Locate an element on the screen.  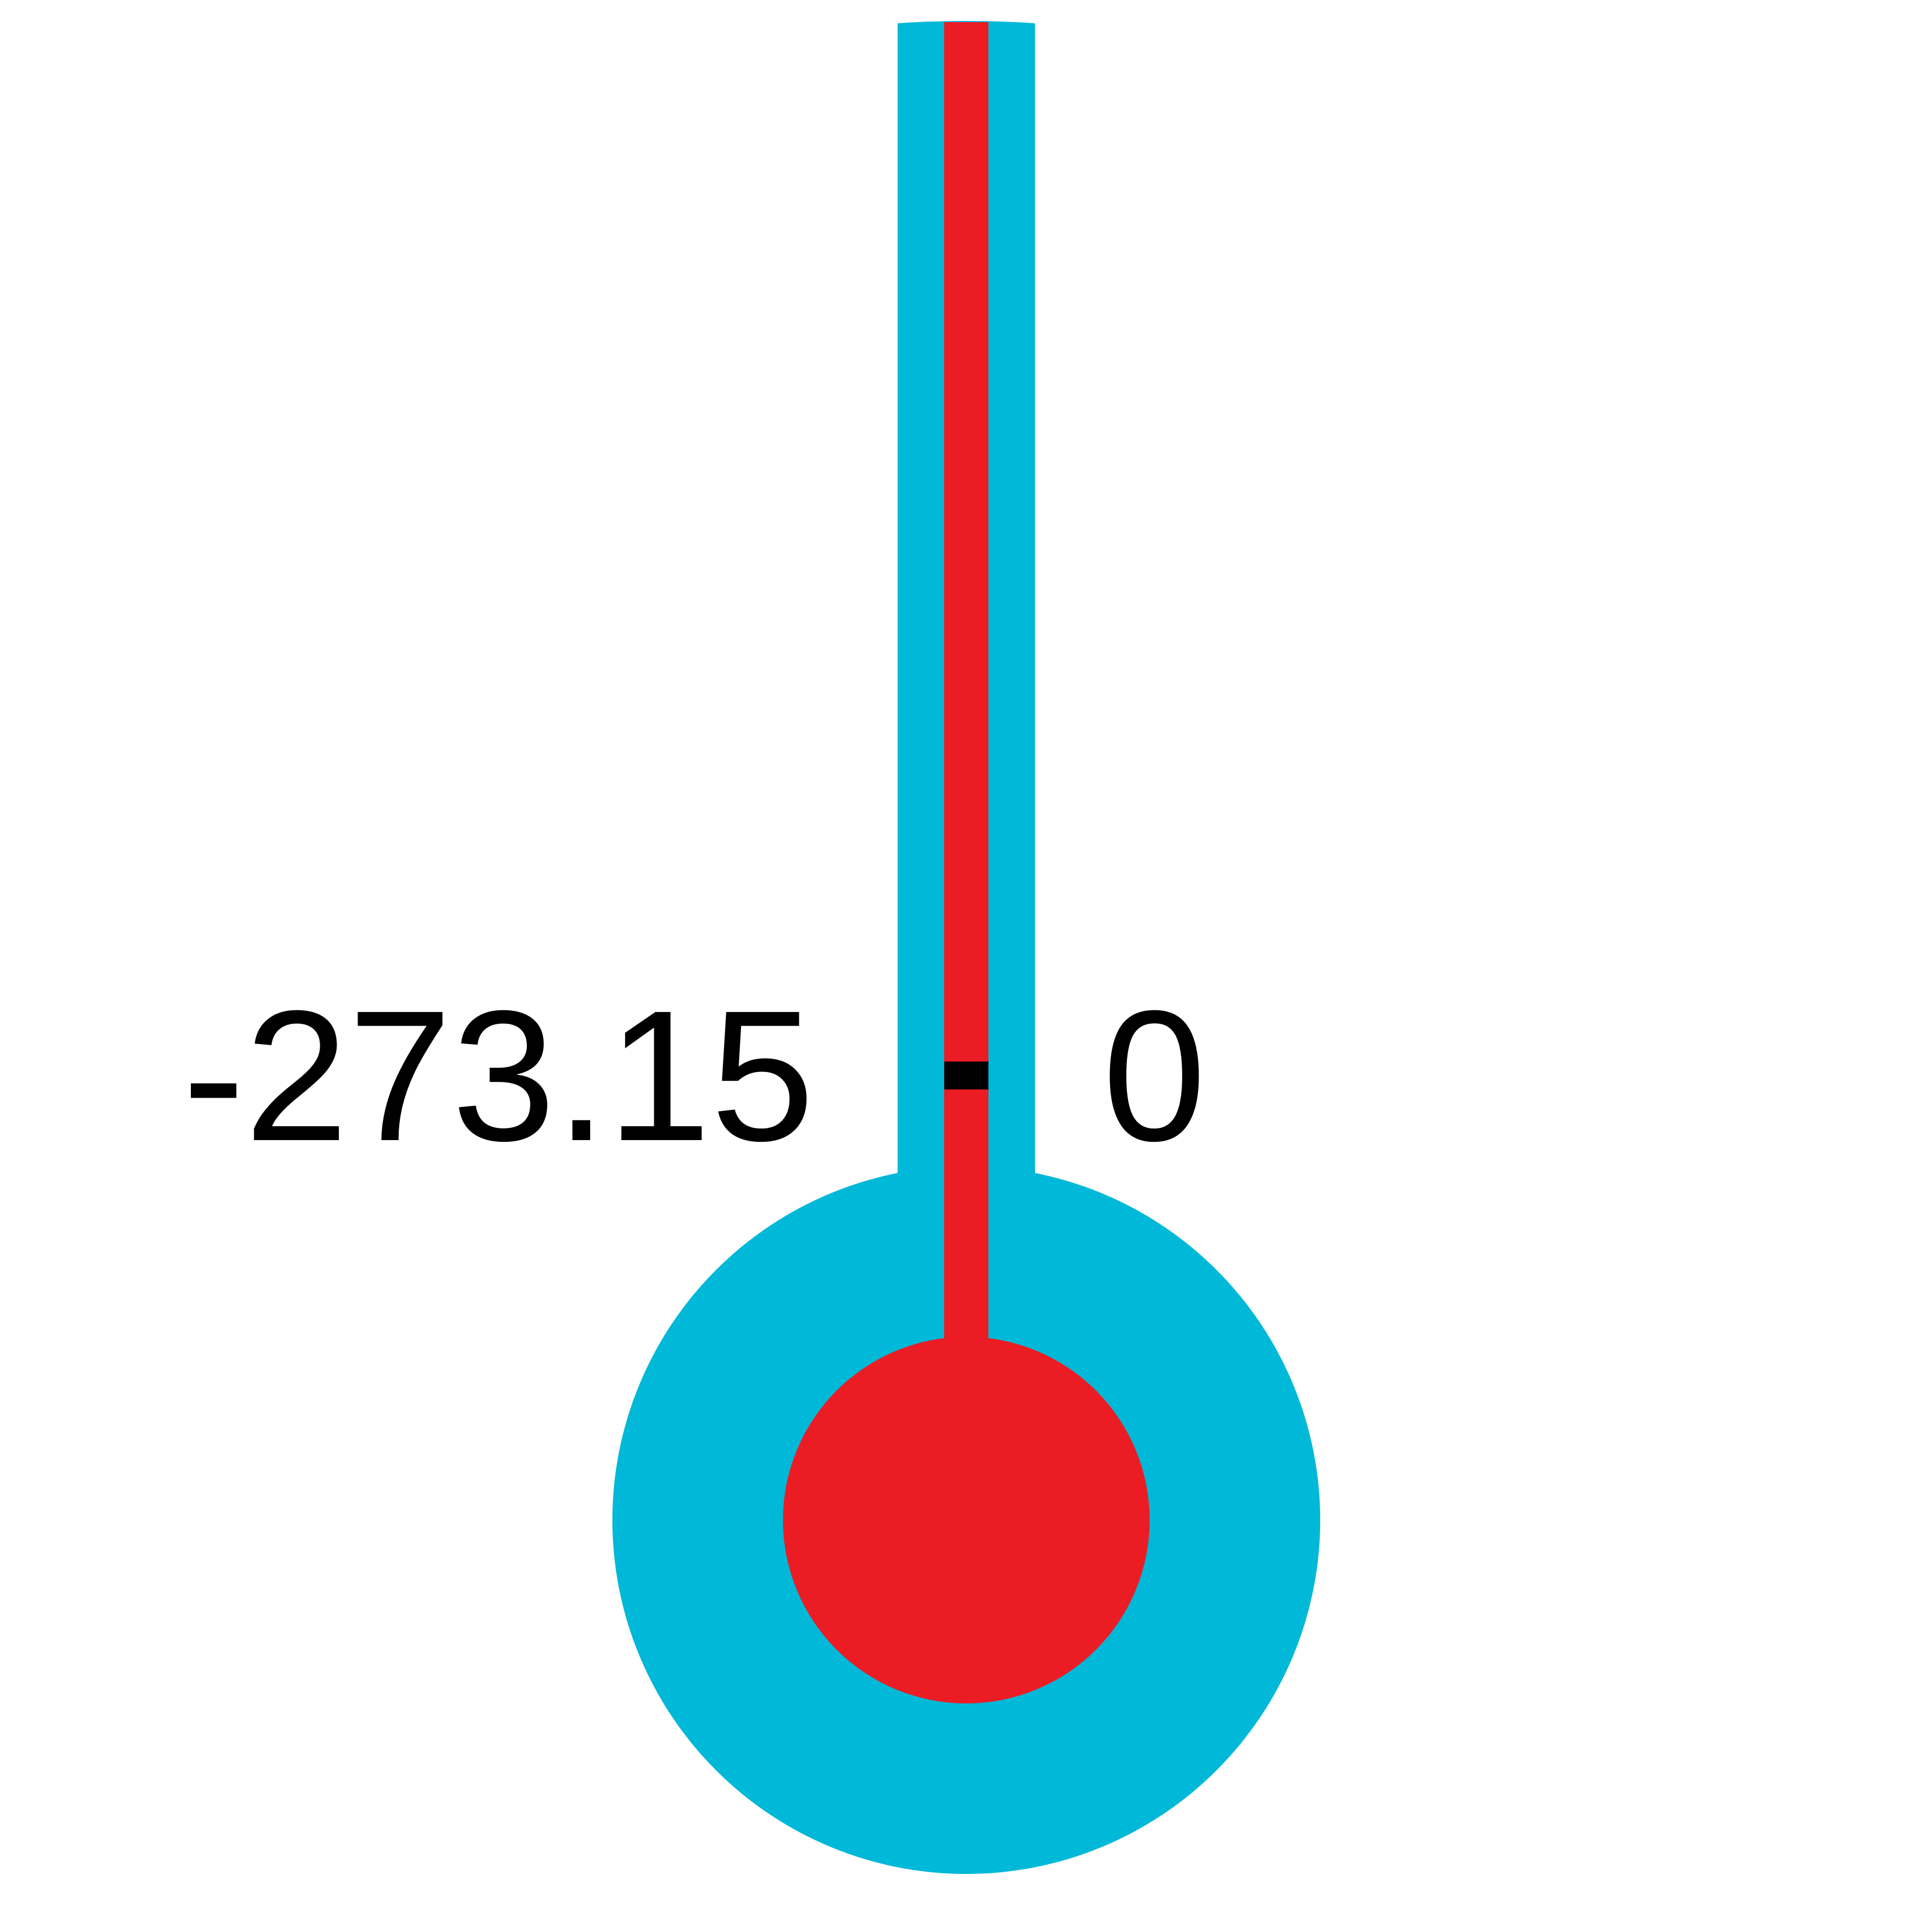
zero-marker is located at coordinates (966, 1075).